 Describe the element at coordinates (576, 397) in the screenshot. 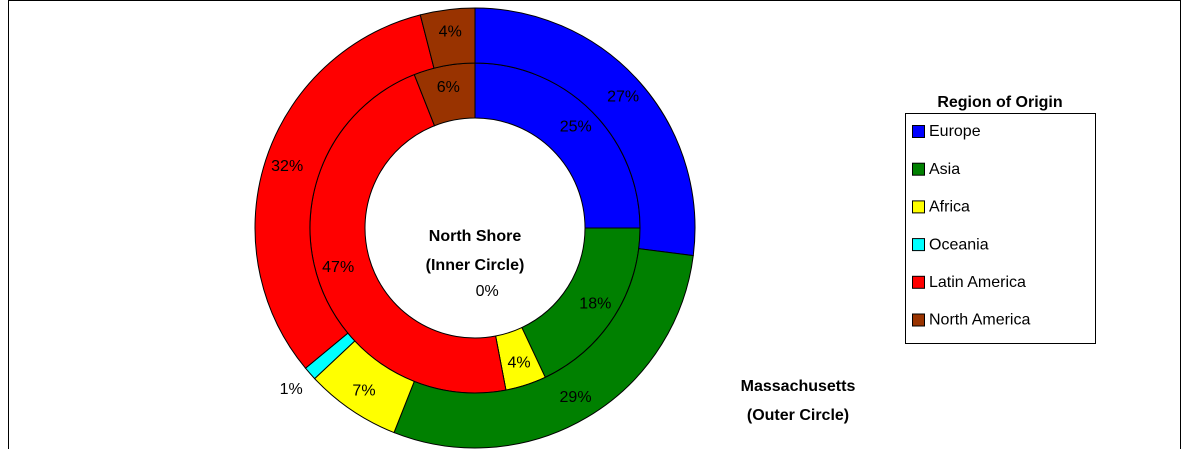

I see `data-label: 29%` at that location.